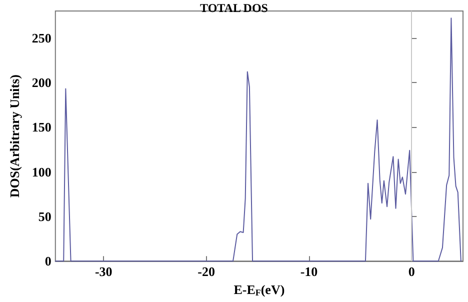 Image resolution: width=468 pixels, height=302 pixels. Describe the element at coordinates (45, 216) in the screenshot. I see `y-tick-label: 50` at that location.